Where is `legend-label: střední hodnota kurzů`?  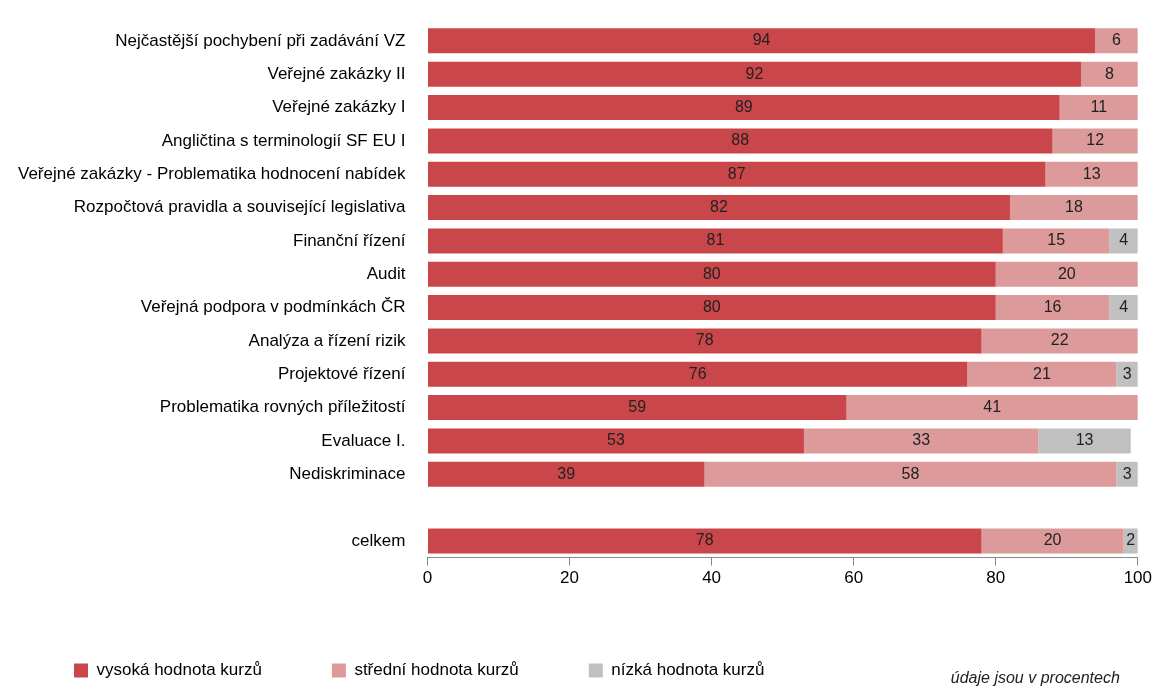 legend-label: střední hodnota kurzů is located at coordinates (436, 670).